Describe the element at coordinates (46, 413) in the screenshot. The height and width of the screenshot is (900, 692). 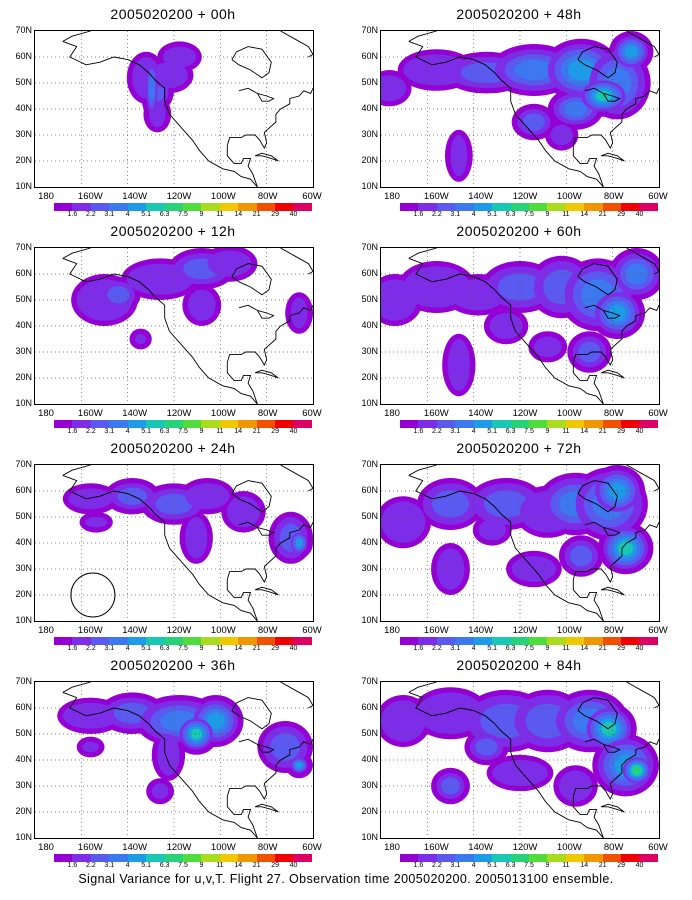
I see `lon-tick-label: 180` at that location.